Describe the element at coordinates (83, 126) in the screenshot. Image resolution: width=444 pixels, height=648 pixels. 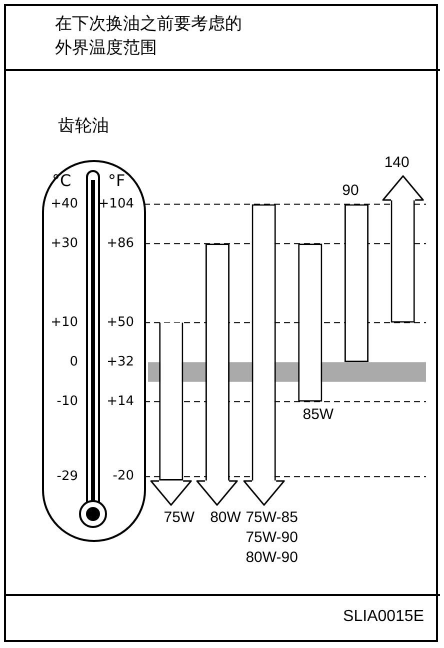
I see `text: 齿轮油` at that location.